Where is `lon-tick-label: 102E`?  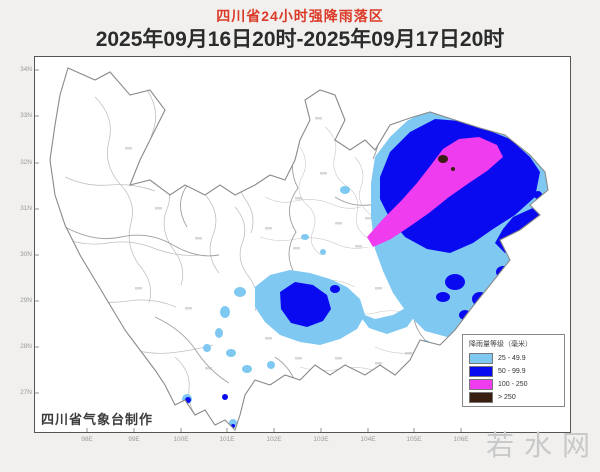
lon-tick-label: 102E is located at coordinates (274, 439).